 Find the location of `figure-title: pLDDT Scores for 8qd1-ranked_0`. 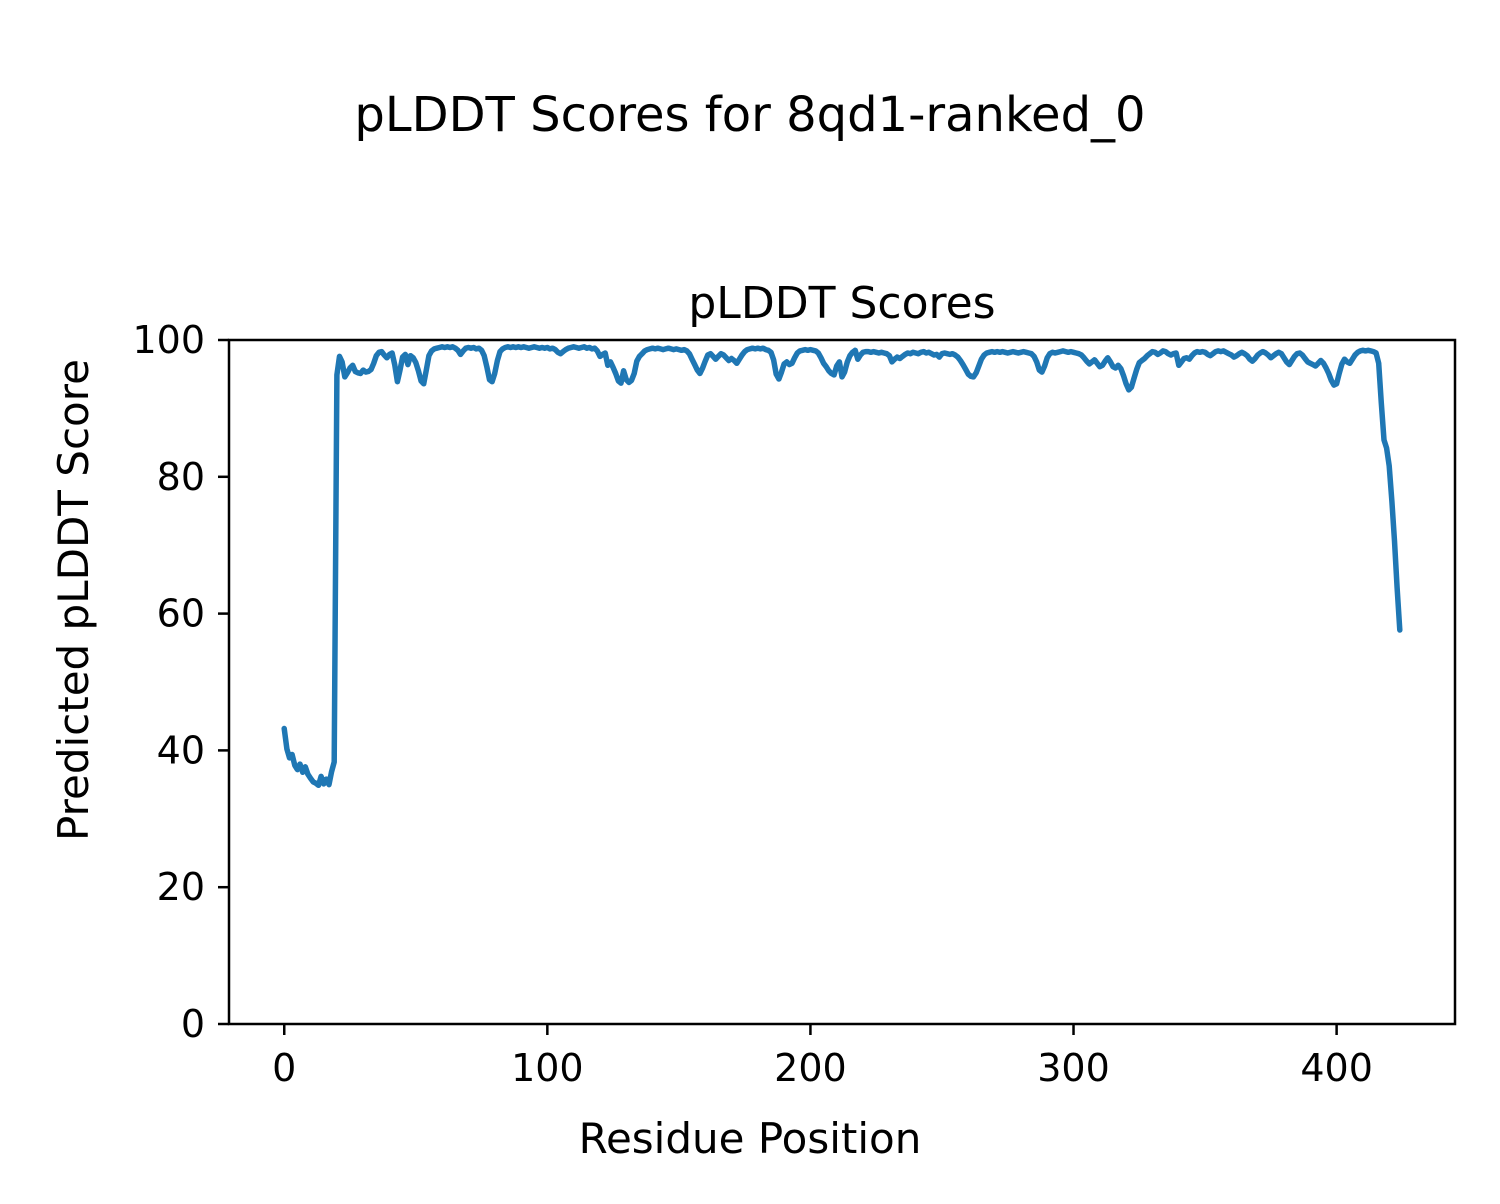

figure-title: pLDDT Scores for 8qd1-ranked_0 is located at coordinates (749, 115).